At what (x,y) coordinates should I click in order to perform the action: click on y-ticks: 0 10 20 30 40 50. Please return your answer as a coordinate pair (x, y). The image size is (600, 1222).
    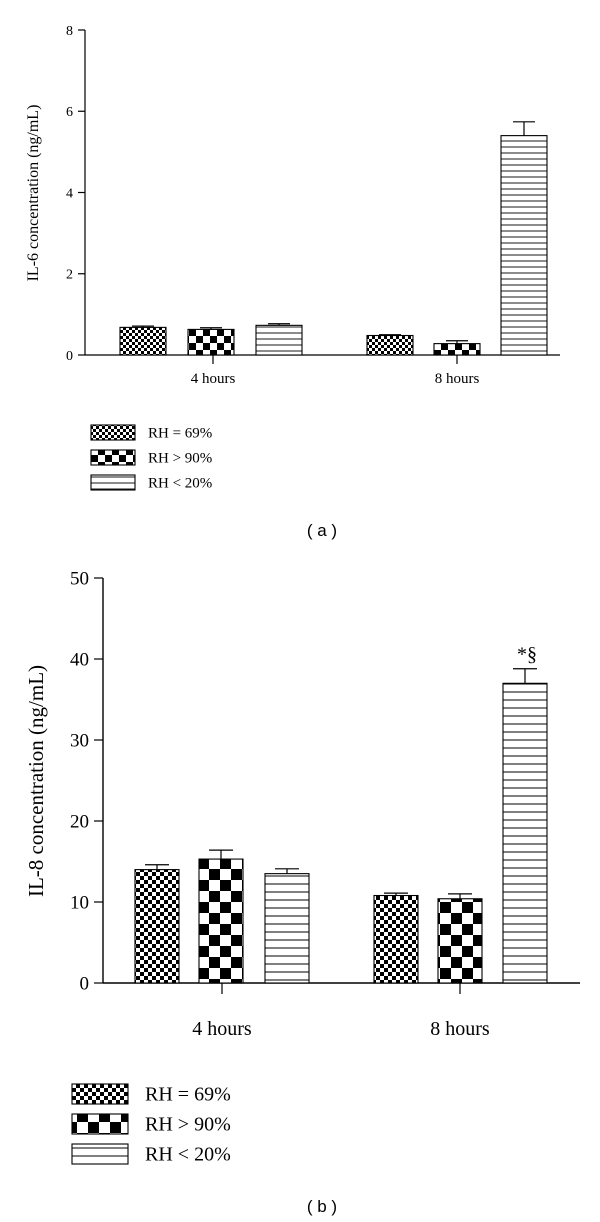
    Looking at the image, I should click on (86, 782).